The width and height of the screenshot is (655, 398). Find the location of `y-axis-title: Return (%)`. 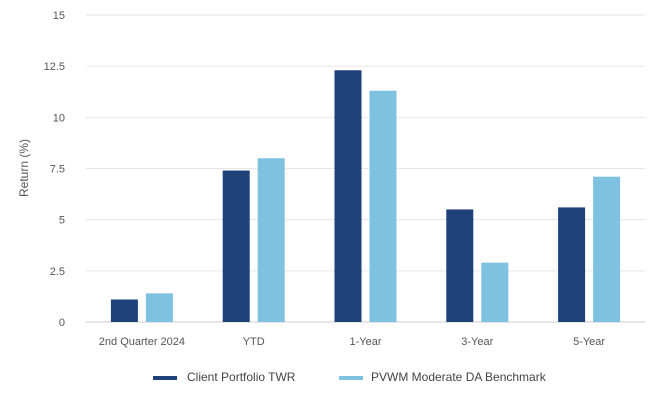

y-axis-title: Return (%) is located at coordinates (24, 168).